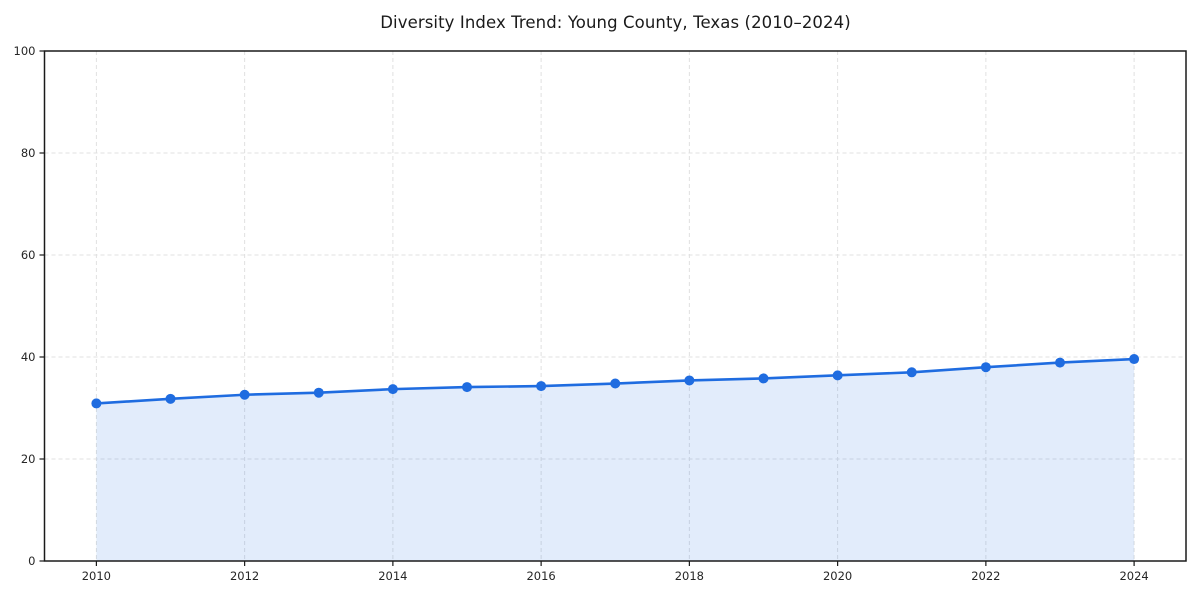 This screenshot has width=1200, height=600. I want to click on y-tick-label: 40, so click(28, 357).